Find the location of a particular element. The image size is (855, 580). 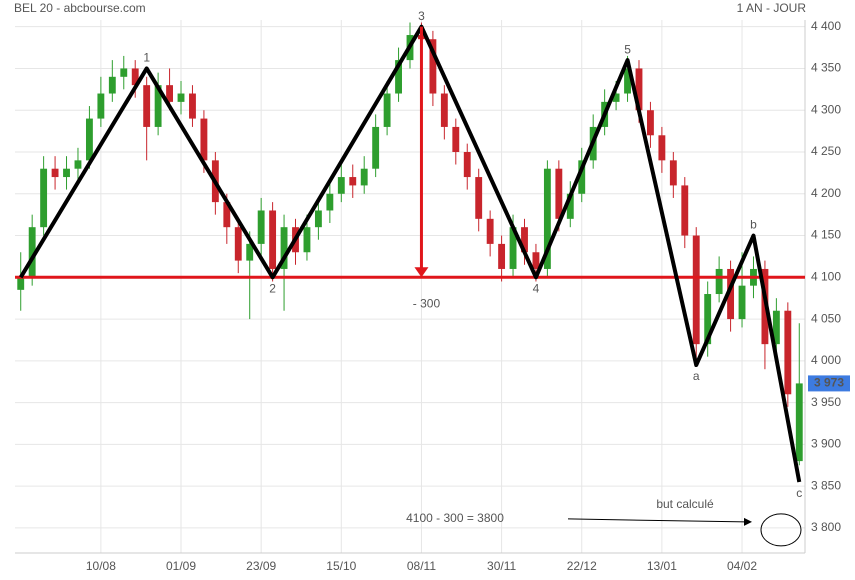

y-tick-label: 4 300 is located at coordinates (826, 109).